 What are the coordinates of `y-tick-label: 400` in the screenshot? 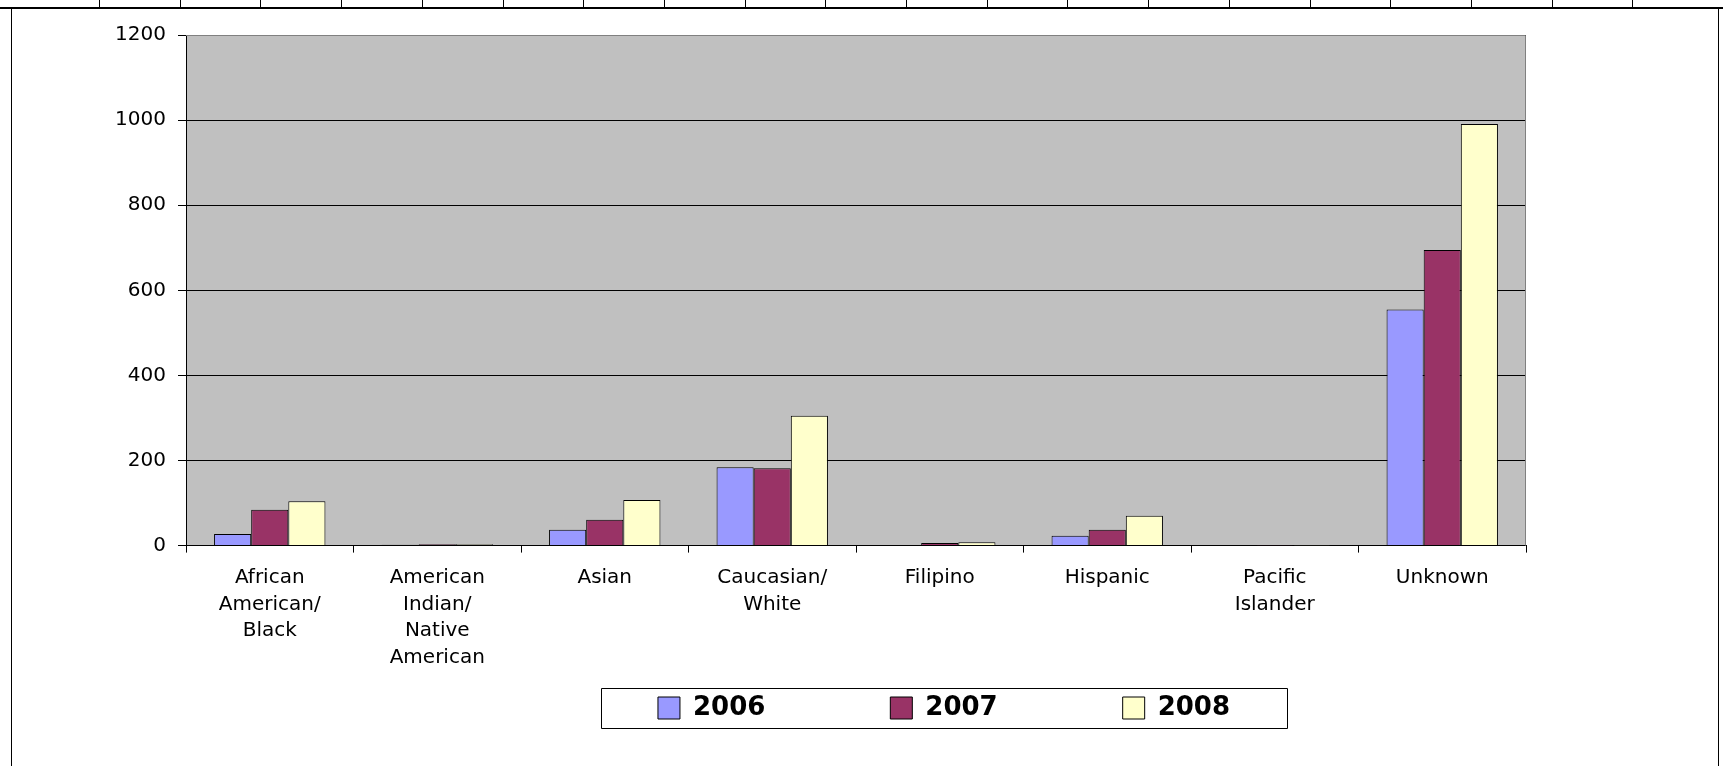 It's located at (146, 373).